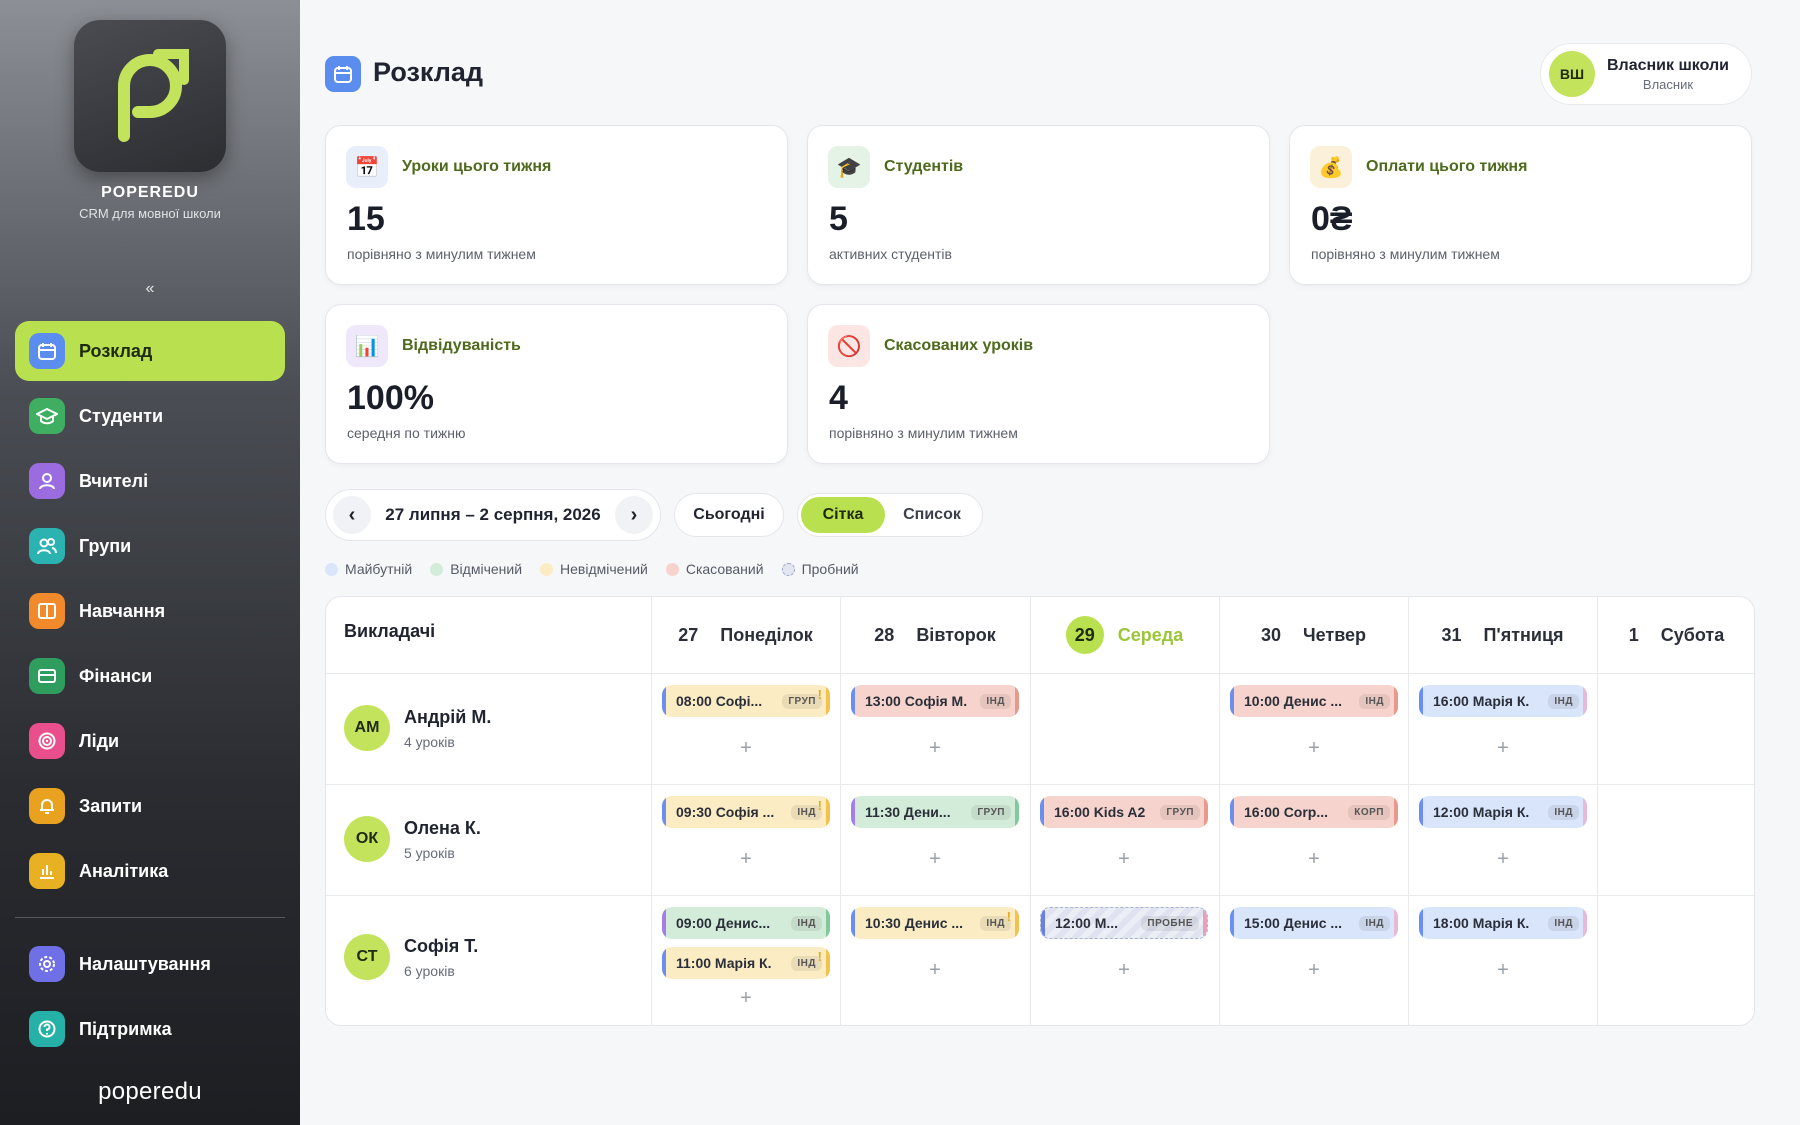 This screenshot has width=1800, height=1125. What do you see at coordinates (1447, 166) in the screenshot?
I see `stat-title: Оплати цього тижня` at bounding box center [1447, 166].